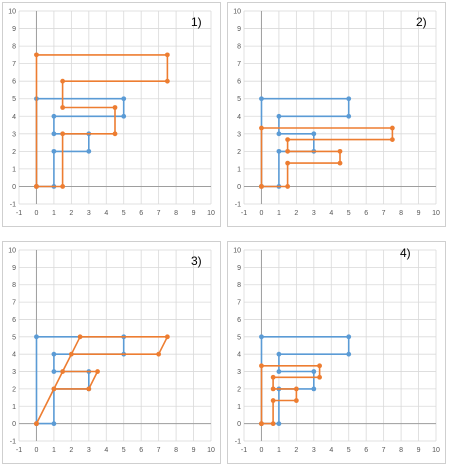  I want to click on y-tick-label: 1, so click(239, 169).